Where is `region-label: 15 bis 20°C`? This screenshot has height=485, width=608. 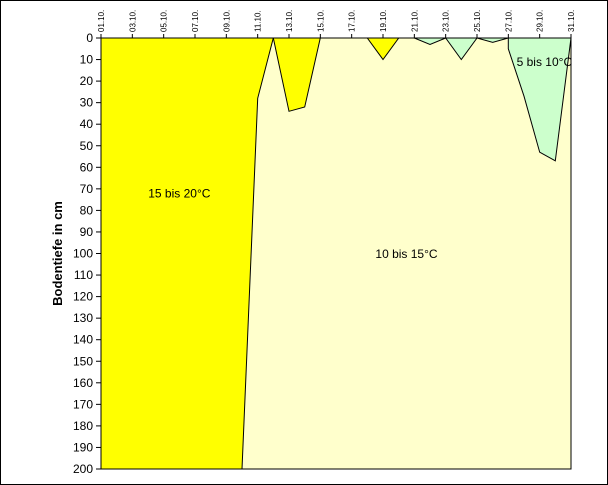 region-label: 15 bis 20°C is located at coordinates (179, 193).